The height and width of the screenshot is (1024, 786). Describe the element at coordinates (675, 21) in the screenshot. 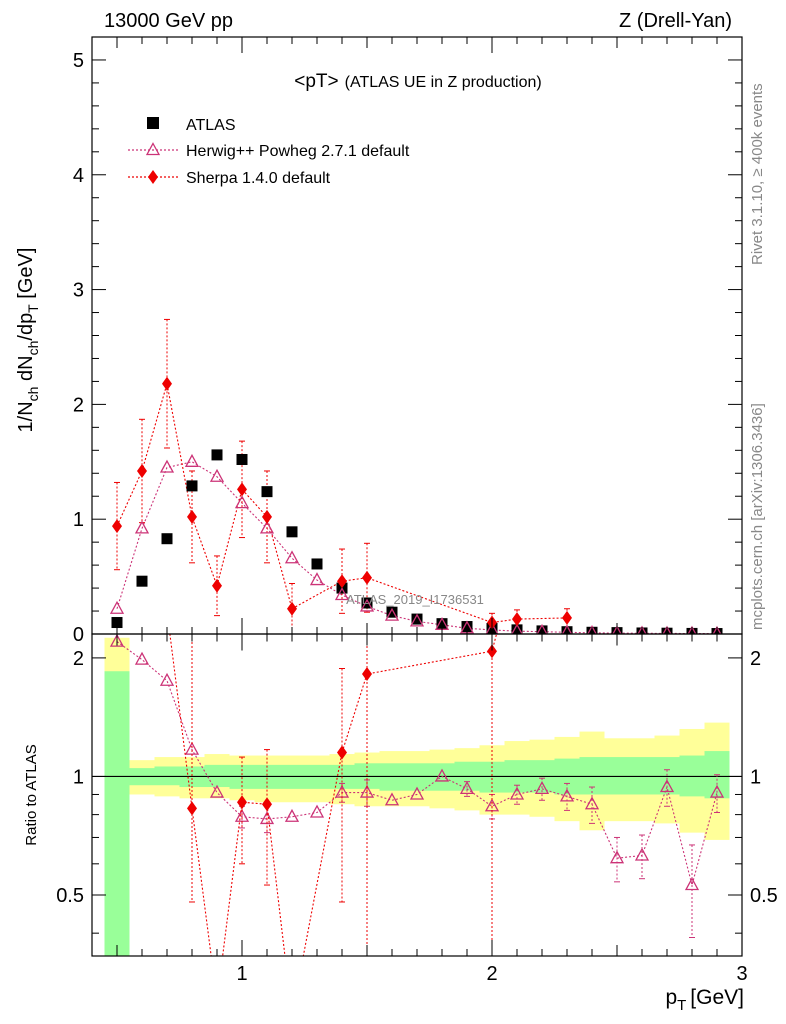

I see `header-right: Z (Drell-Yan)` at that location.